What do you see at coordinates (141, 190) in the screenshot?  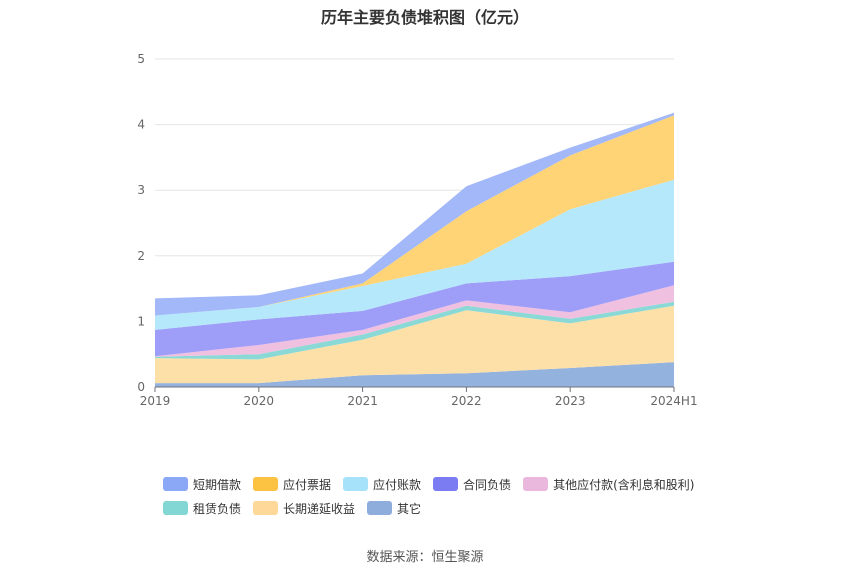 I see `y-tick-label: 3` at bounding box center [141, 190].